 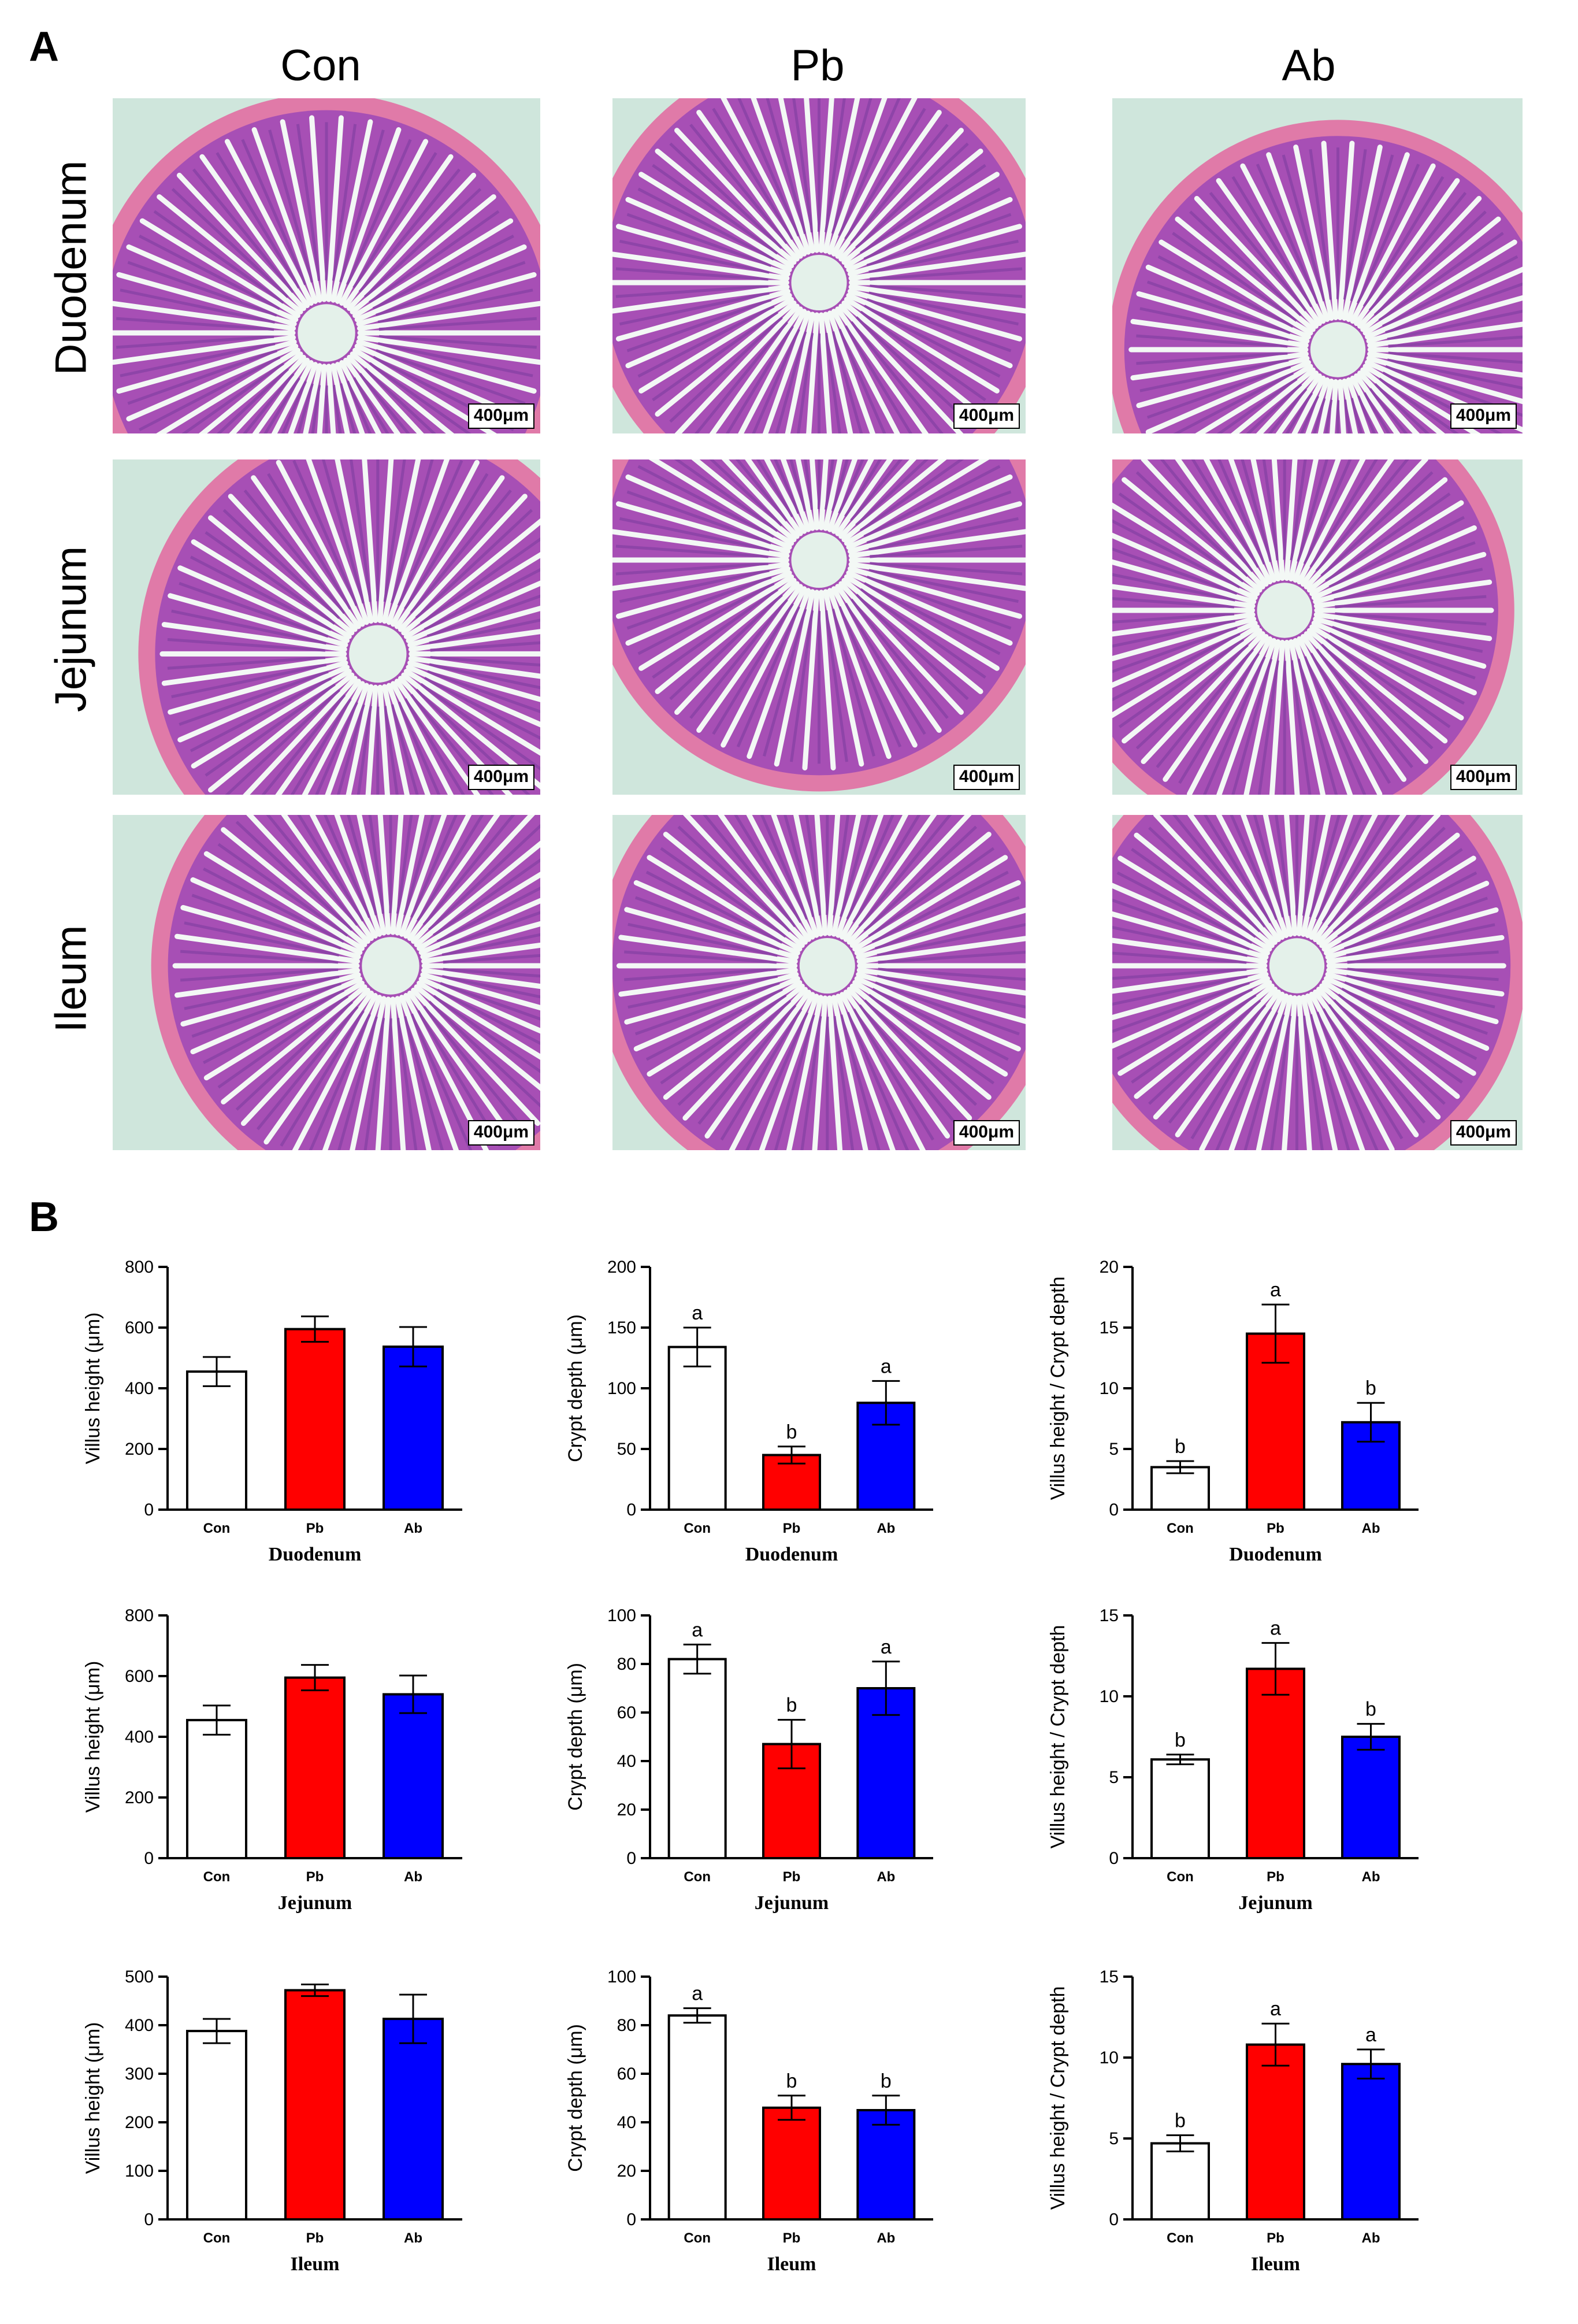 What do you see at coordinates (817, 65) in the screenshot?
I see `column-title-pb: Pb` at bounding box center [817, 65].